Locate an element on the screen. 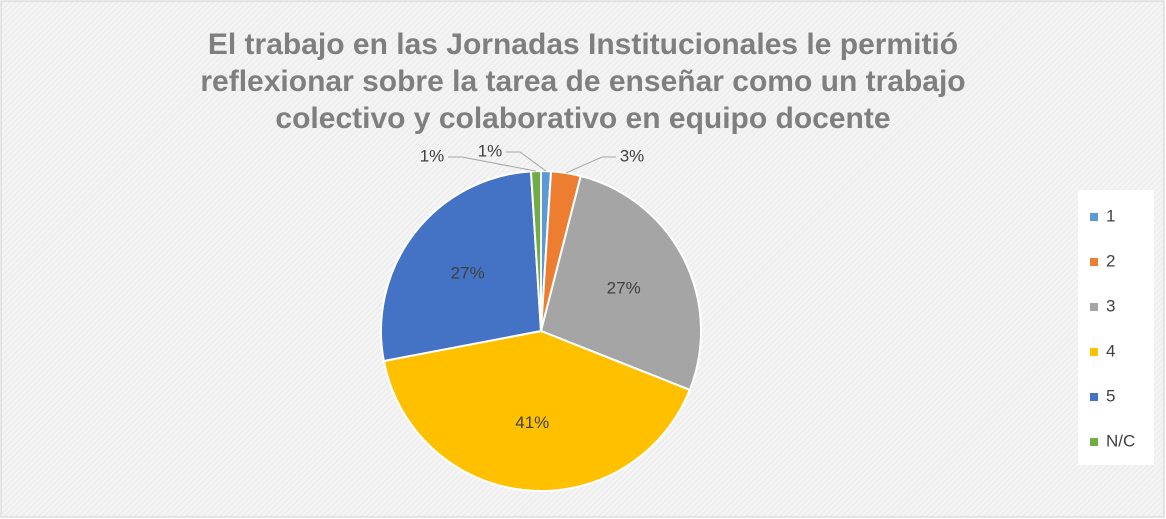 The width and height of the screenshot is (1166, 519). legend-label: 4 is located at coordinates (1110, 350).